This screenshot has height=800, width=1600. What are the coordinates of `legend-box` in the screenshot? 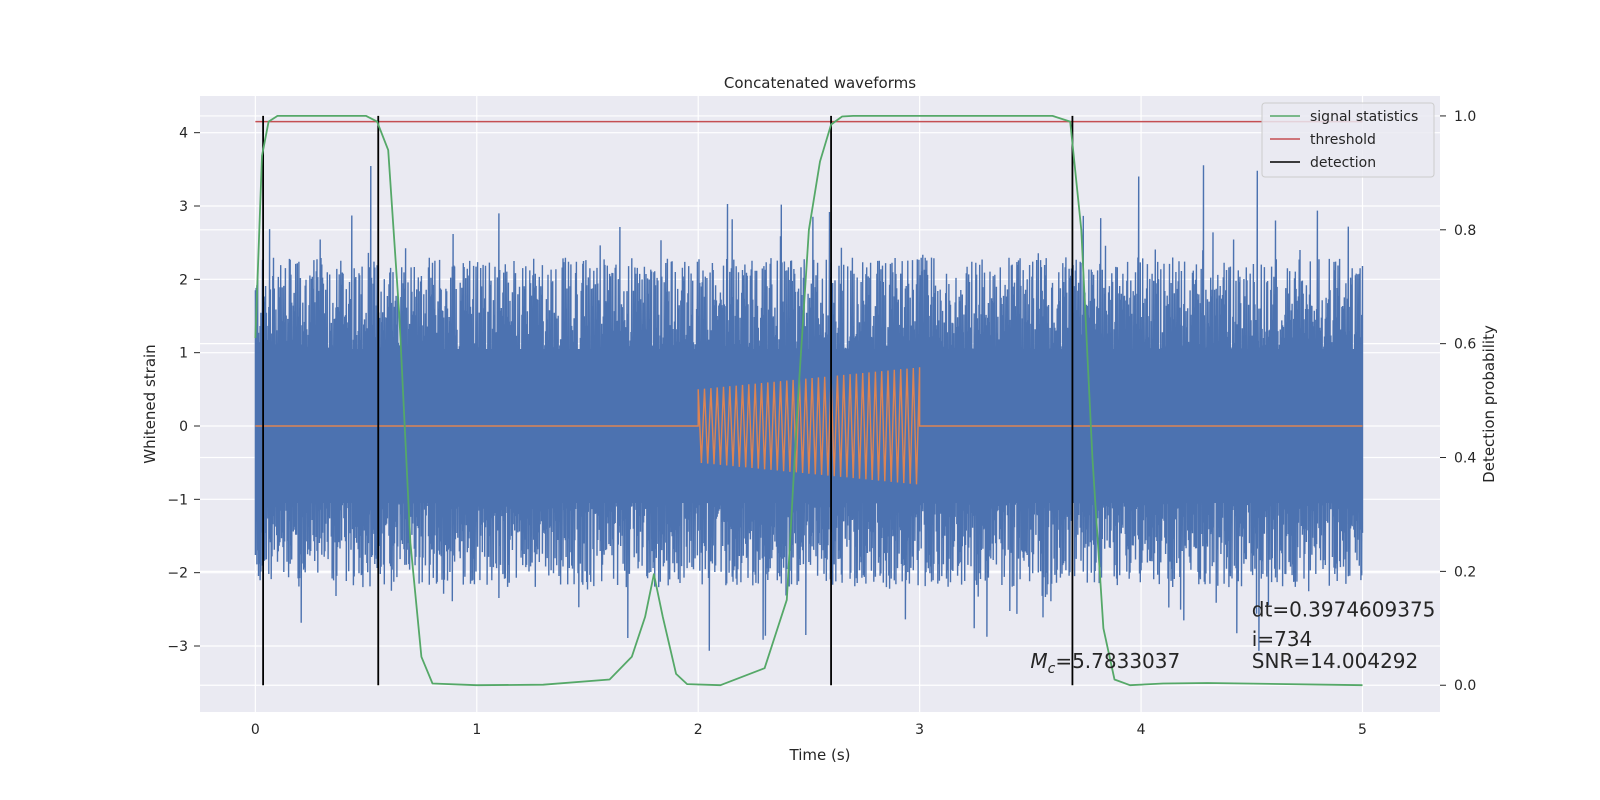 It's located at (1348, 140).